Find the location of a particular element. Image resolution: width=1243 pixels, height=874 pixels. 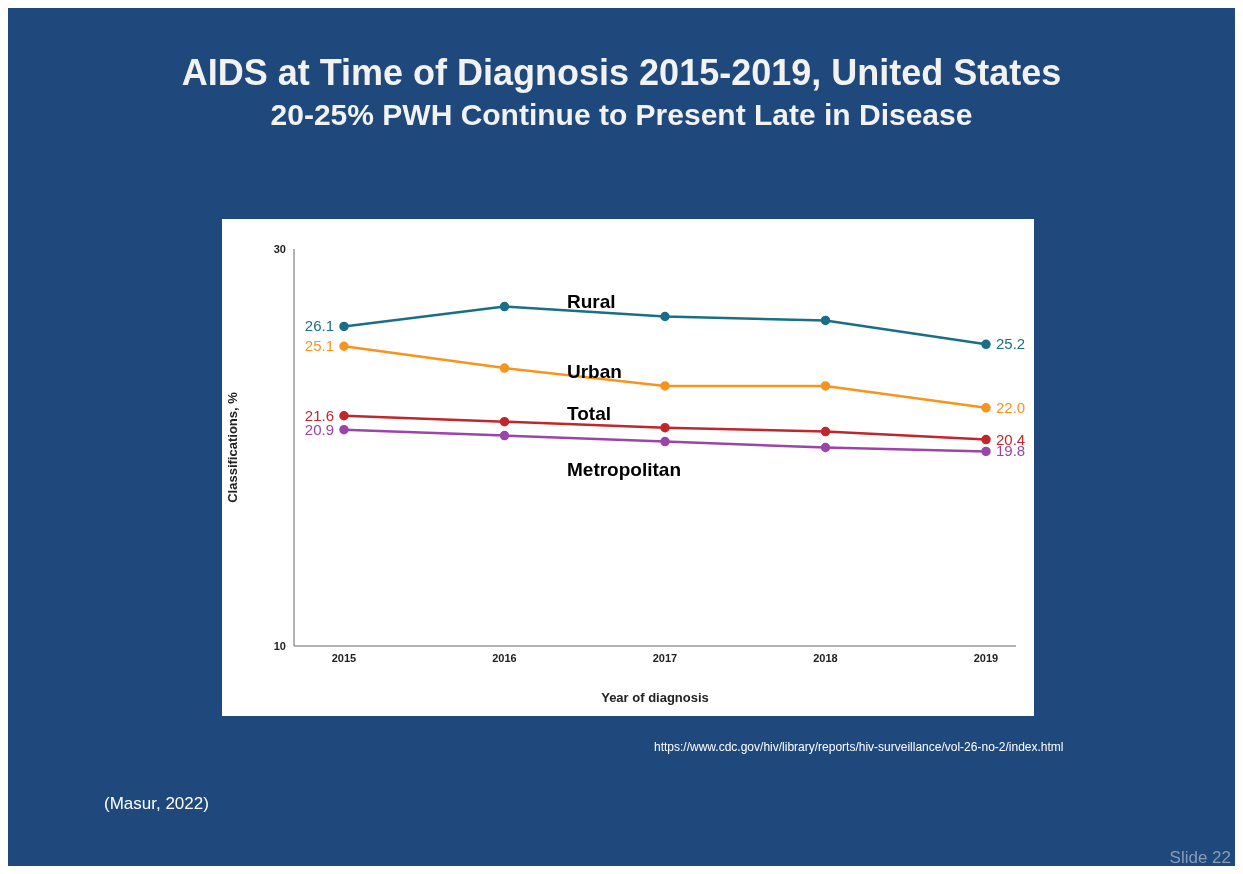

text: https://www.cdc.gov/hiv/library/reports/hiv-surveillance/vol-26-no-2/index.html is located at coordinates (859, 747).